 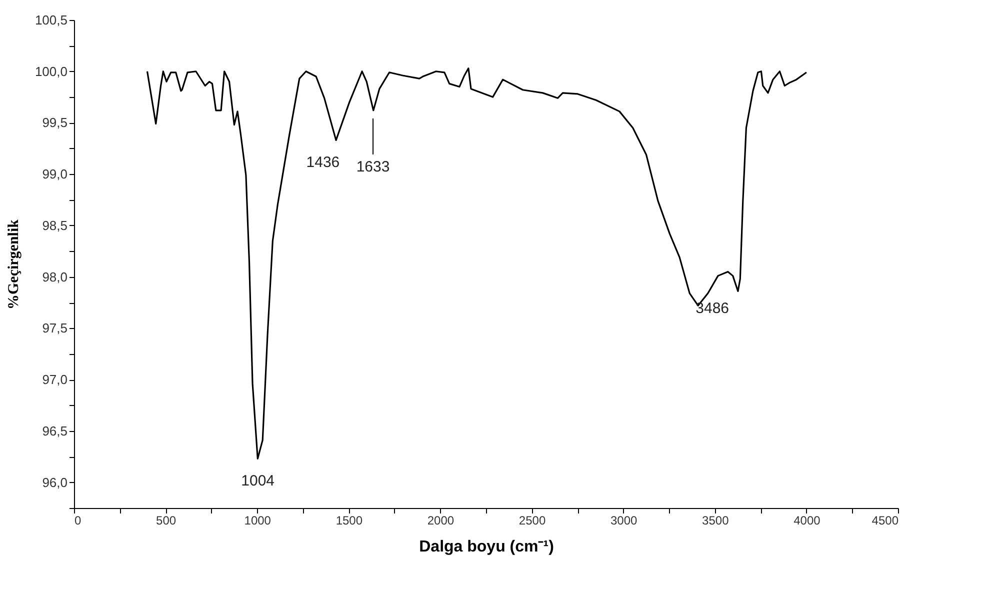 I want to click on y-tick-label: 98,5, so click(x=55, y=225).